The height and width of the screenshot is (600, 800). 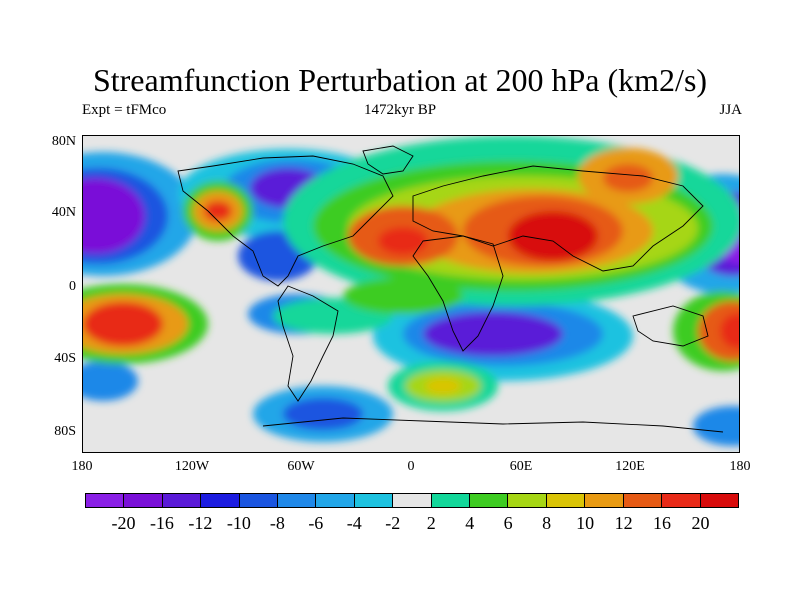 What do you see at coordinates (124, 110) in the screenshot?
I see `experiment-label: Expt = tFMco` at bounding box center [124, 110].